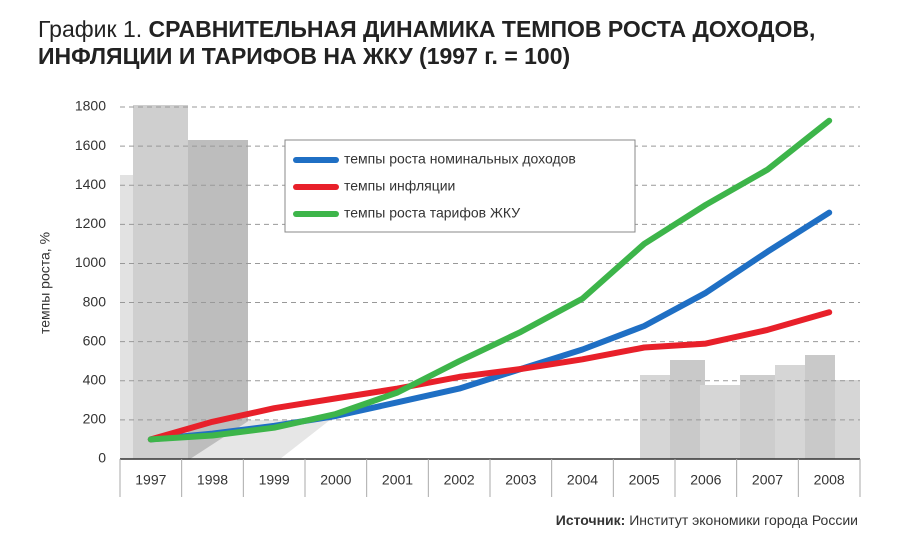 Image resolution: width=900 pixels, height=551 pixels. I want to click on x-tick-label: 2002, so click(459, 480).